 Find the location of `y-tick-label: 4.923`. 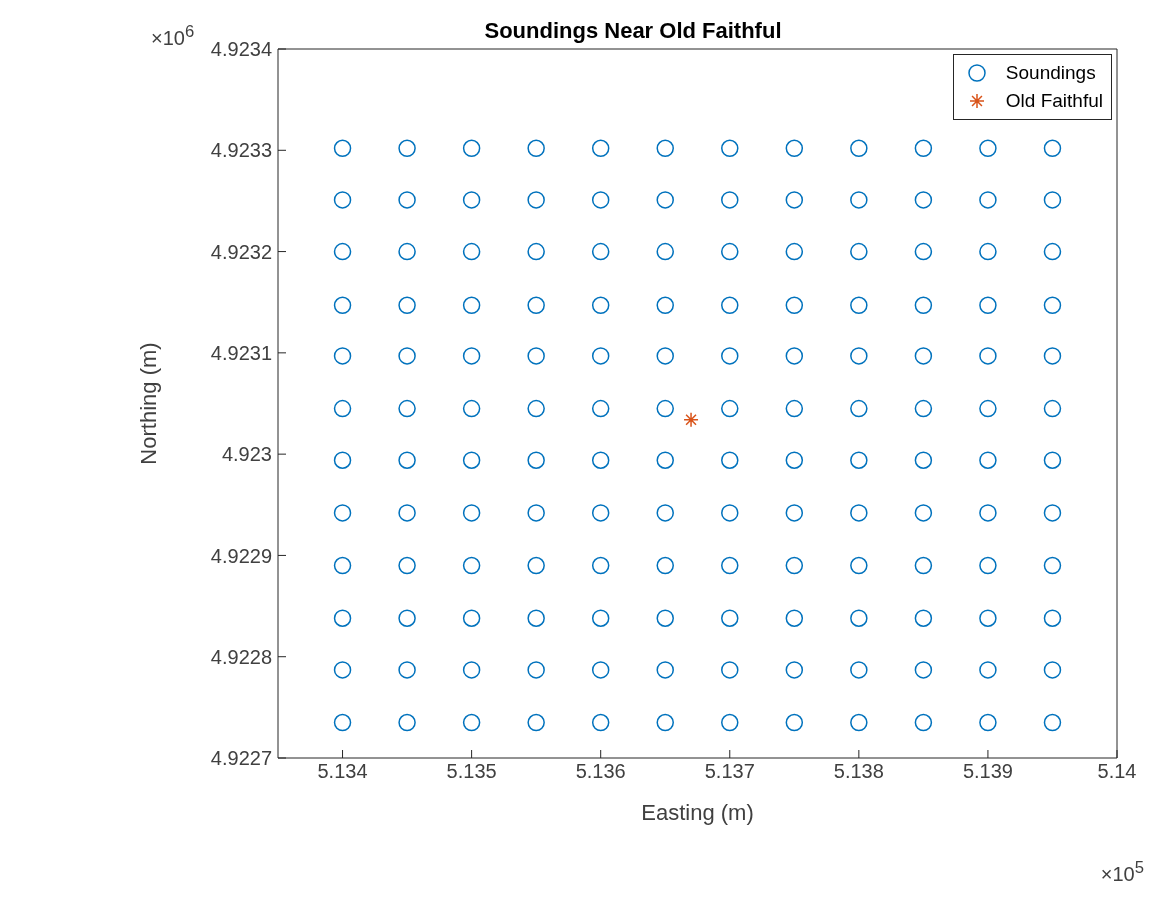

y-tick-label: 4.923 is located at coordinates (246, 454).